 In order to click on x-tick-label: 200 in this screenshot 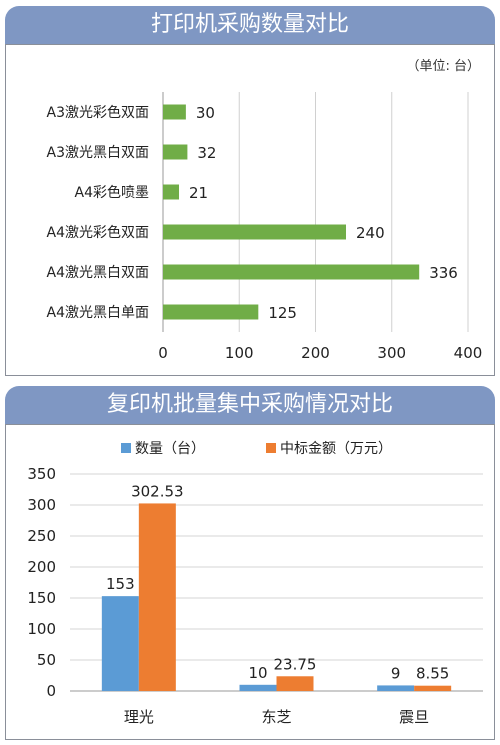, I will do `click(315, 353)`.